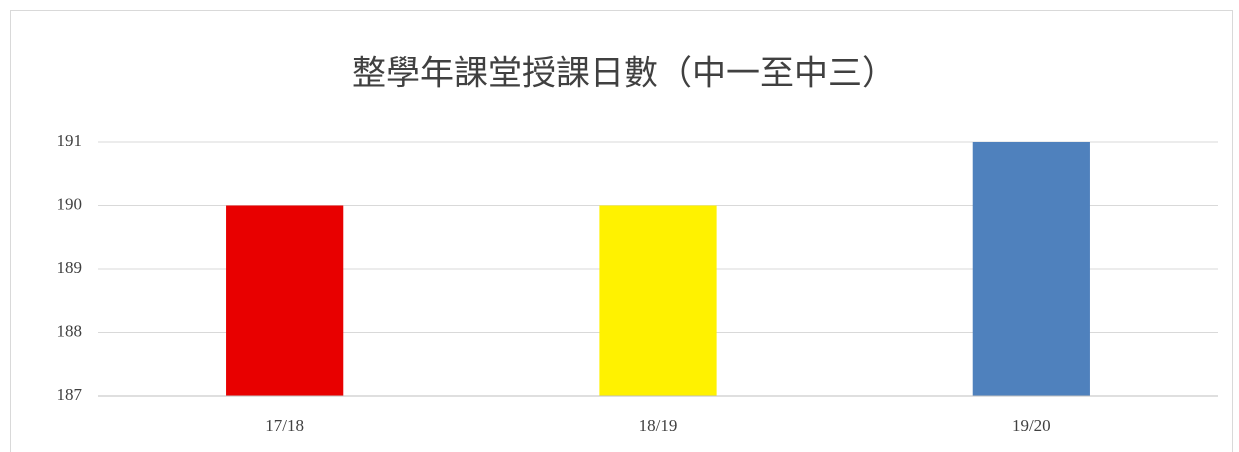 The width and height of the screenshot is (1239, 452). I want to click on y-tick-label: 189, so click(70, 267).